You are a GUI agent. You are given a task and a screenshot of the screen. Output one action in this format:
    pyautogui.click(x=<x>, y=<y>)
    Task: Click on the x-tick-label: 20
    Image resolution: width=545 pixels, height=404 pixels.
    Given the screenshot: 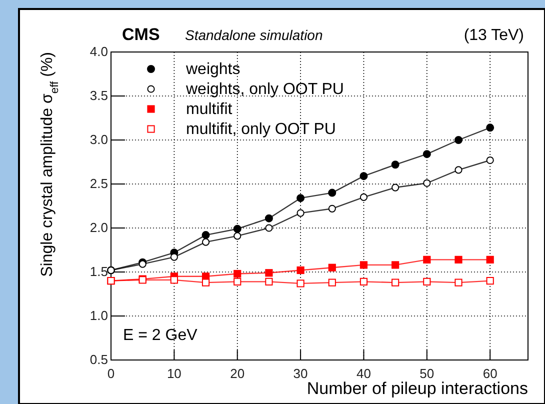 What is the action you would take?
    pyautogui.click(x=237, y=373)
    